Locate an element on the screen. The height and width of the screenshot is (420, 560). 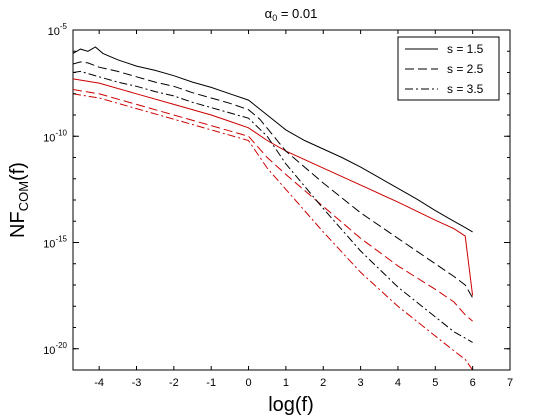
x-tick-label: -3 is located at coordinates (137, 383).